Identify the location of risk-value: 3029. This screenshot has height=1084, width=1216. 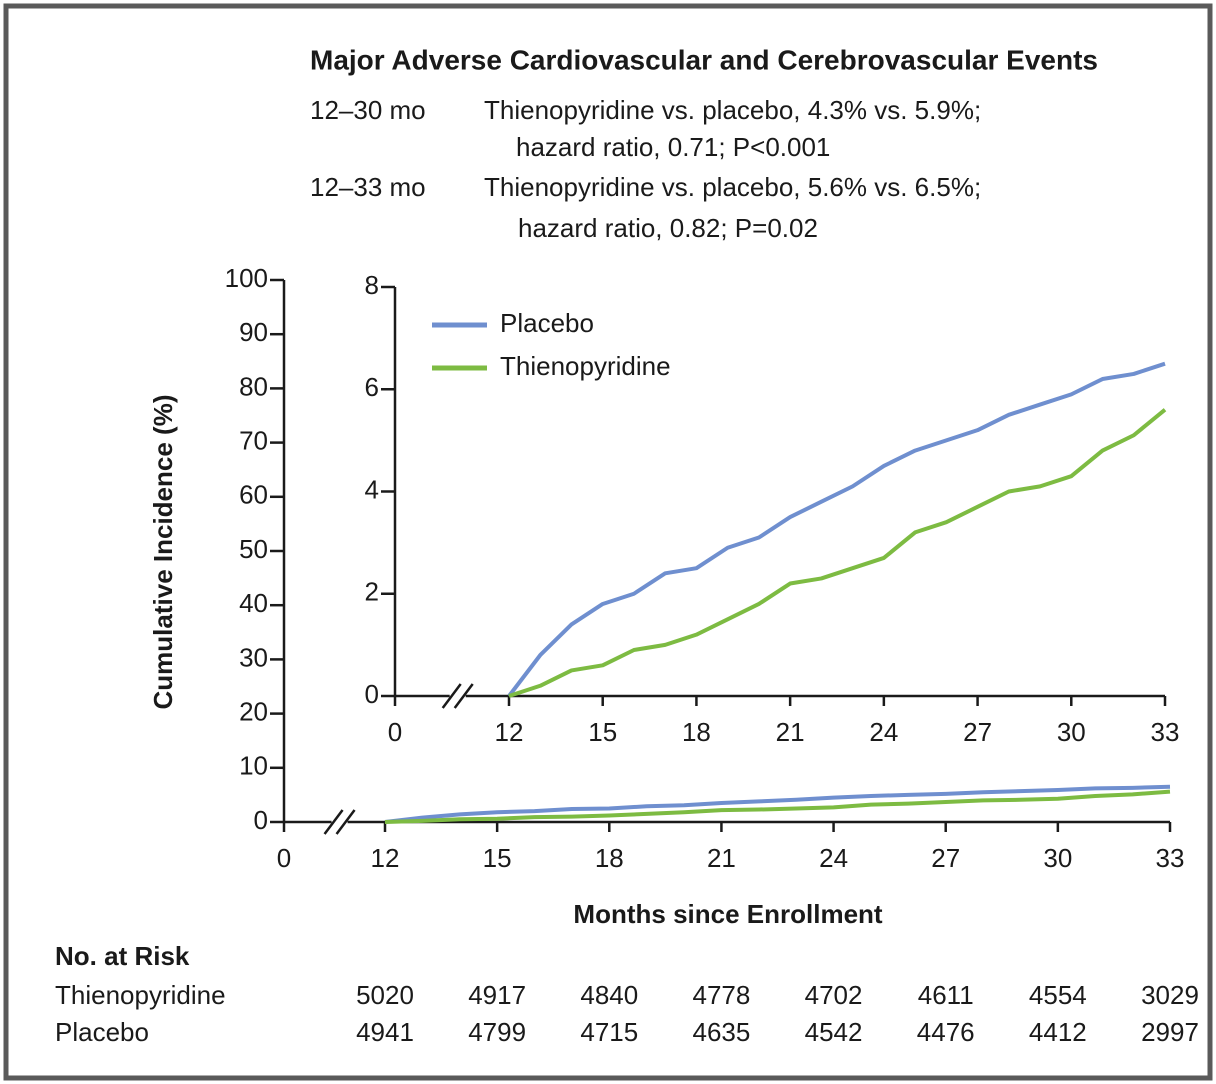
(1170, 995).